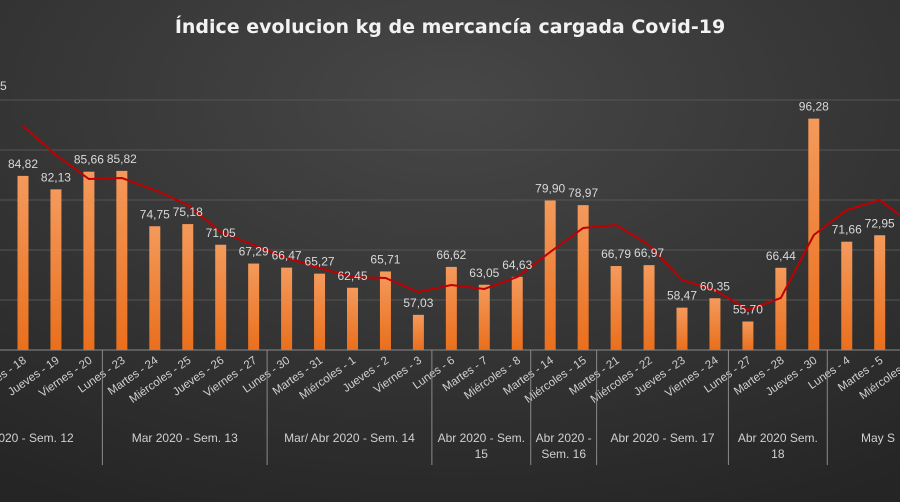  What do you see at coordinates (89, 160) in the screenshot?
I see `data-label: 85,66` at bounding box center [89, 160].